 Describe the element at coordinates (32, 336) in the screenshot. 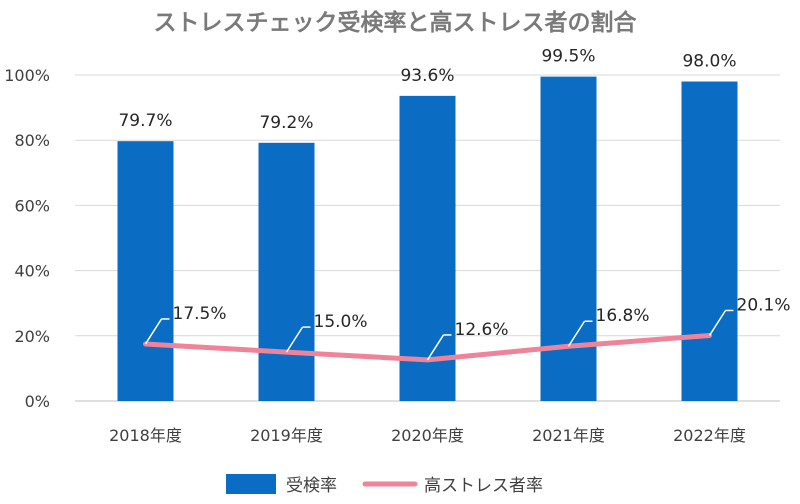

I see `y-tick-label: 20%` at that location.